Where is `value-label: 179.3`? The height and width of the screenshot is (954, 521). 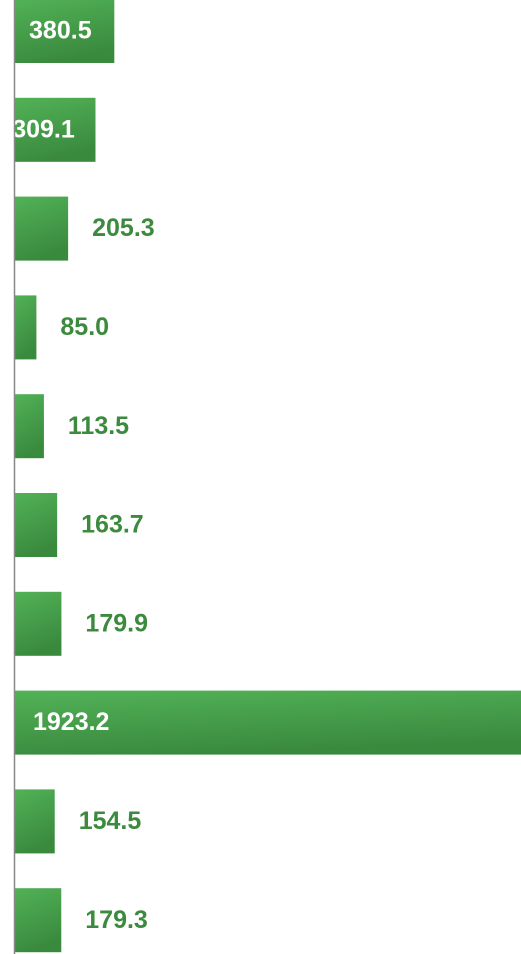 value-label: 179.3 is located at coordinates (116, 920).